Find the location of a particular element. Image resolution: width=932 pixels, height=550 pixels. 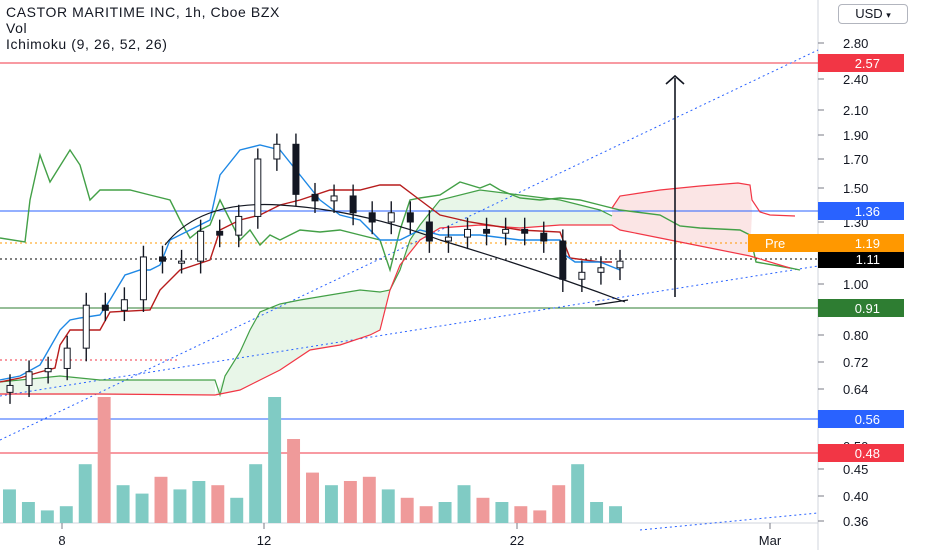

chevron-down-icon: ▾ is located at coordinates (888, 15).